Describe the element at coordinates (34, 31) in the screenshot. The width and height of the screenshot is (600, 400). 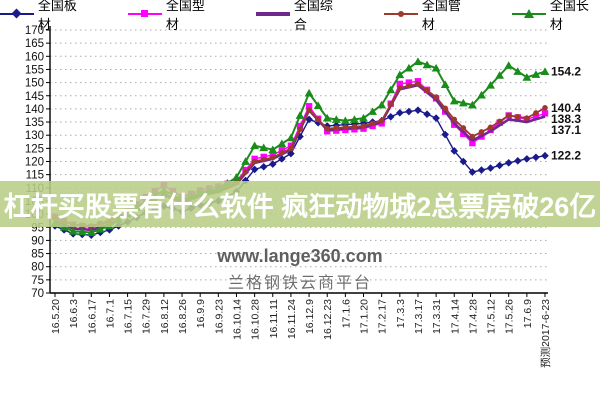
I see `y-tick-label: 170` at that location.